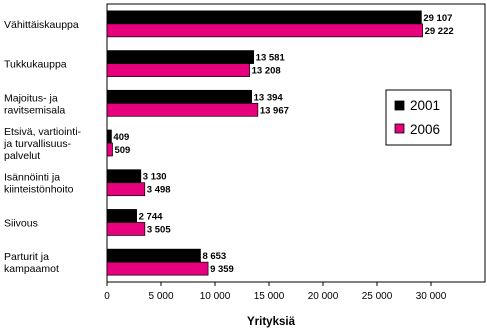  I want to click on legend: 2001 2006, so click(418, 117).